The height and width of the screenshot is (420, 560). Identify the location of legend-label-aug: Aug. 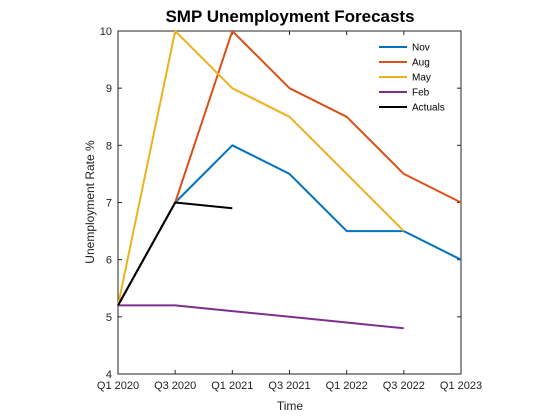
(421, 63).